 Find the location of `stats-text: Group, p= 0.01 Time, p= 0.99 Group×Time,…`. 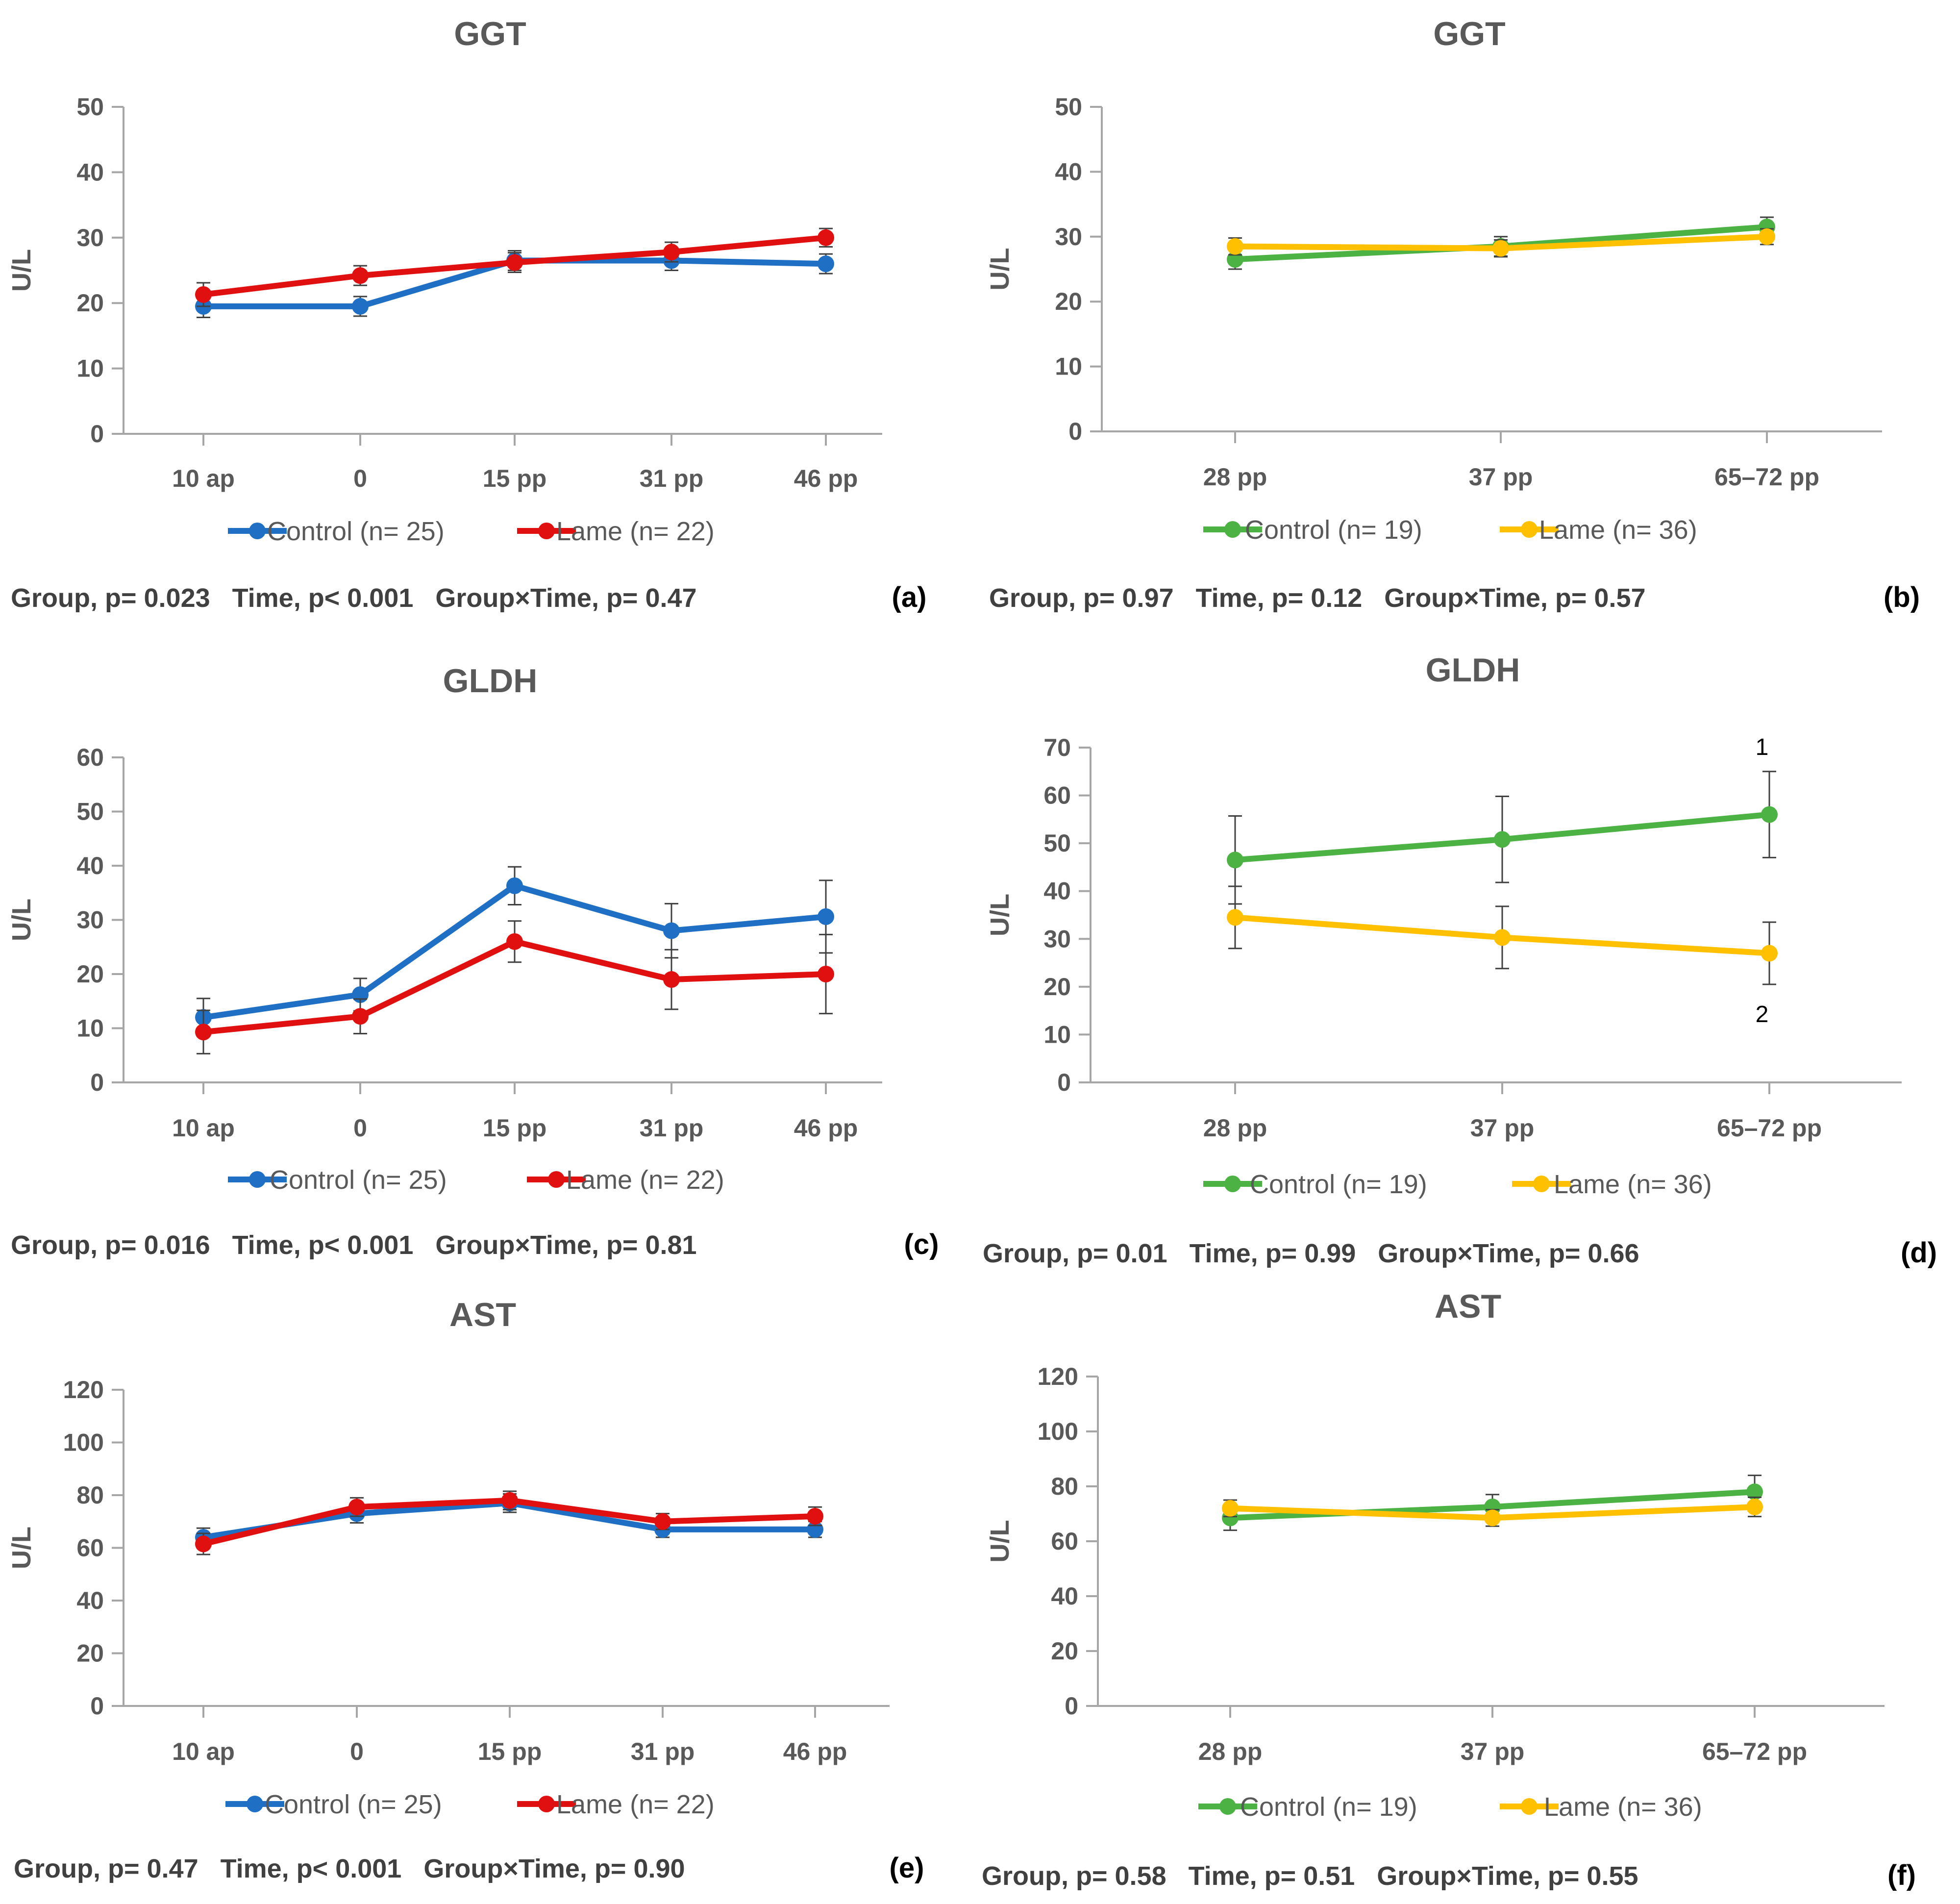

stats-text: Group, p= 0.01 Time, p= 0.99 Group×Time,… is located at coordinates (1311, 1253).